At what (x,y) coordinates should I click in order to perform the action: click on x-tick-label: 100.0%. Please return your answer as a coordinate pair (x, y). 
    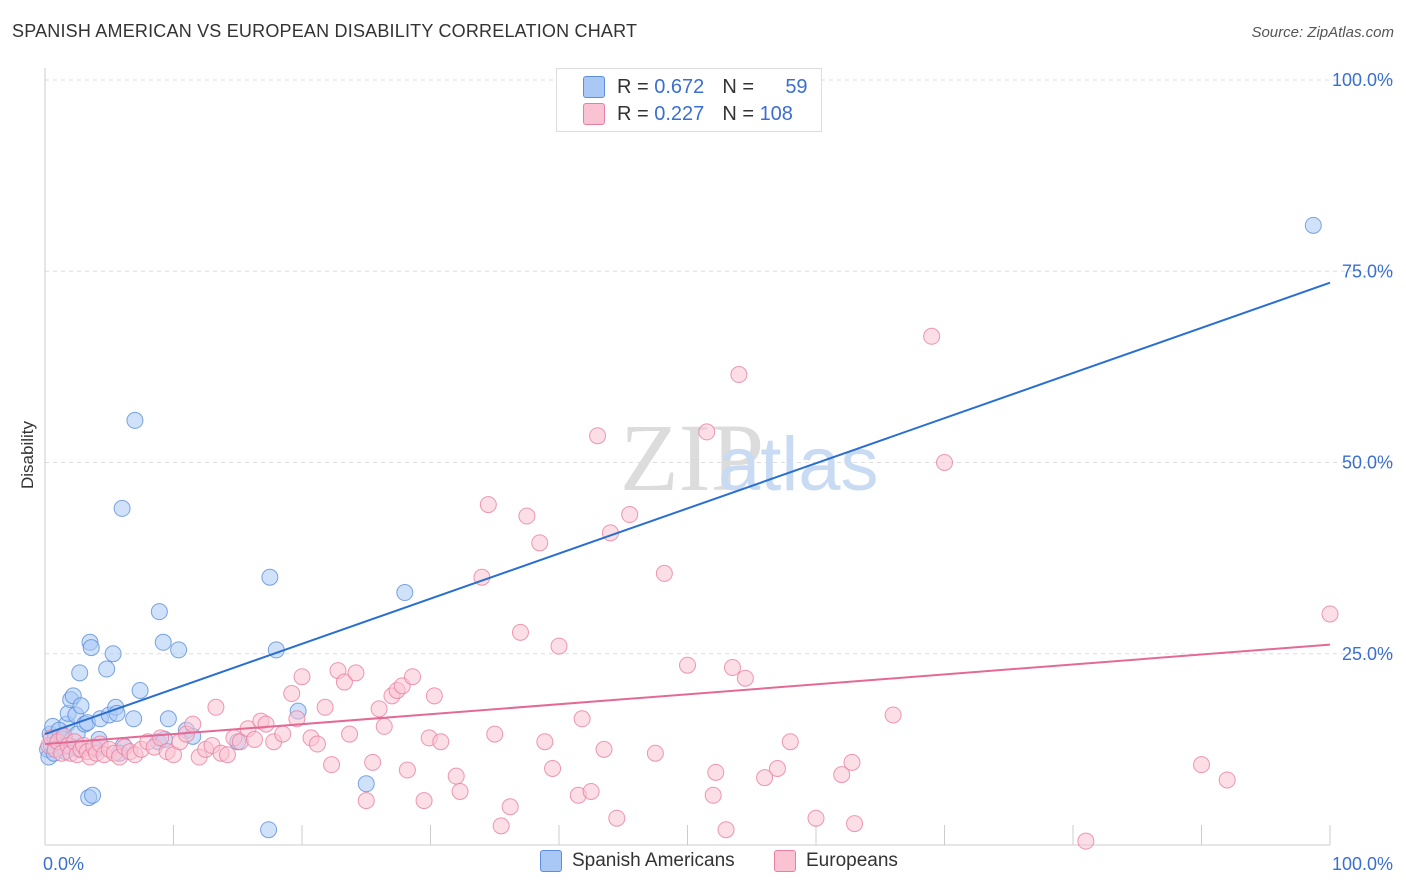
    Looking at the image, I should click on (1362, 864).